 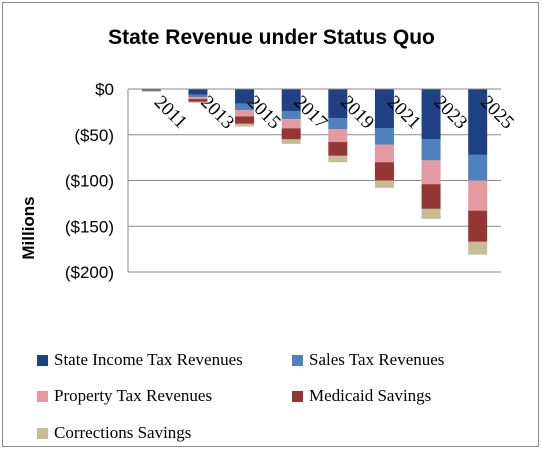 I want to click on chart-title: State Revenue under Status Quo, so click(x=271, y=37).